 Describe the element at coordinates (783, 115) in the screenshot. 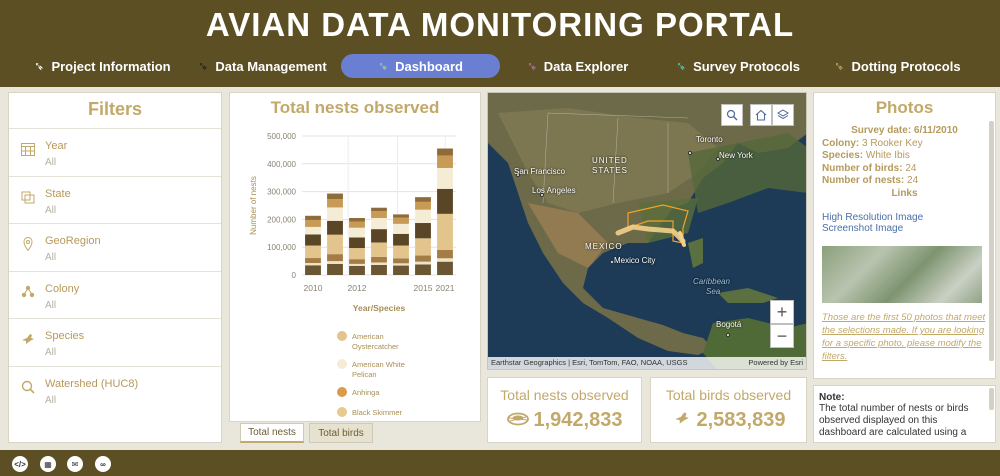

I see `map-layers-button` at that location.